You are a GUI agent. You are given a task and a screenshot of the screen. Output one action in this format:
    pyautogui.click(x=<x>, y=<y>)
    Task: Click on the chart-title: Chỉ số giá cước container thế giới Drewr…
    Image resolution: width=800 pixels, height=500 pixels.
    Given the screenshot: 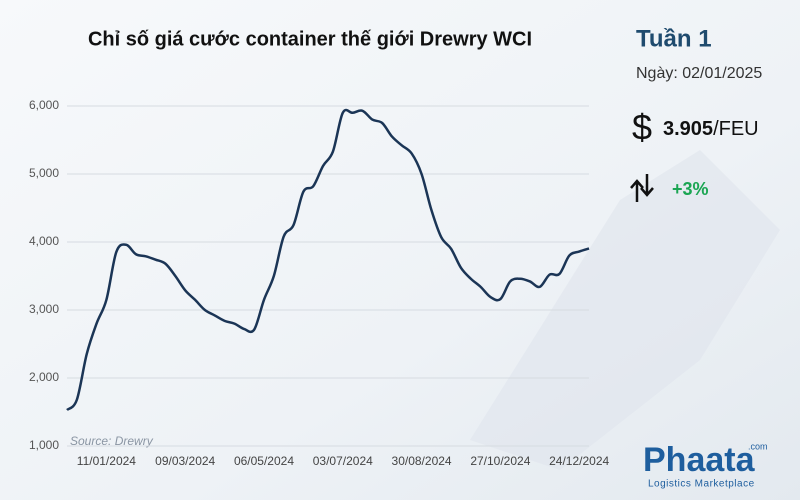 What is the action you would take?
    pyautogui.click(x=310, y=39)
    